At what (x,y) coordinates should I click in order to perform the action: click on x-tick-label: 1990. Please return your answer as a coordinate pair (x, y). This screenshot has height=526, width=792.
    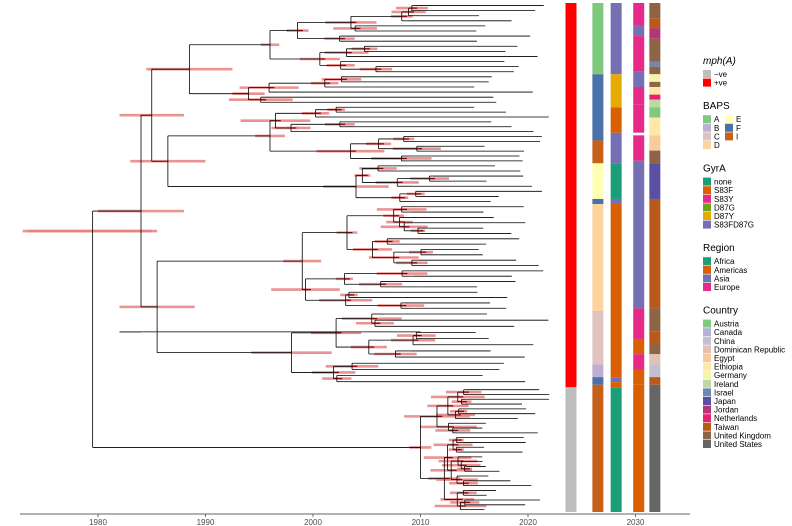
    Looking at the image, I should click on (206, 522).